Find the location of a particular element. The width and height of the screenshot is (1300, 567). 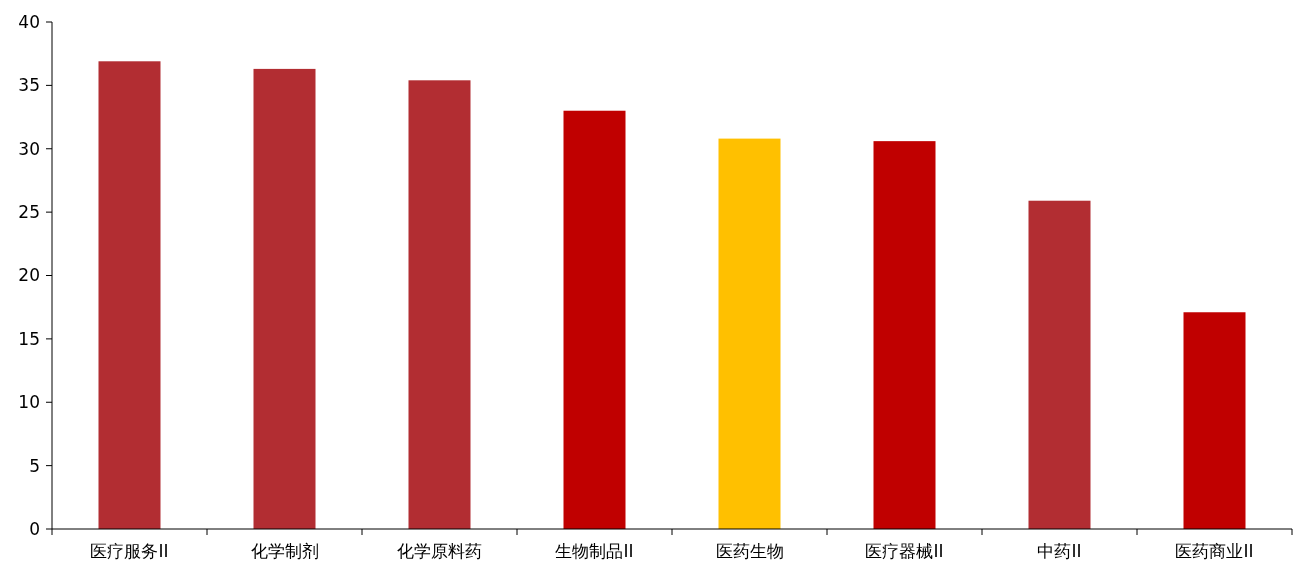

y-tick-label: 35 is located at coordinates (29, 85).